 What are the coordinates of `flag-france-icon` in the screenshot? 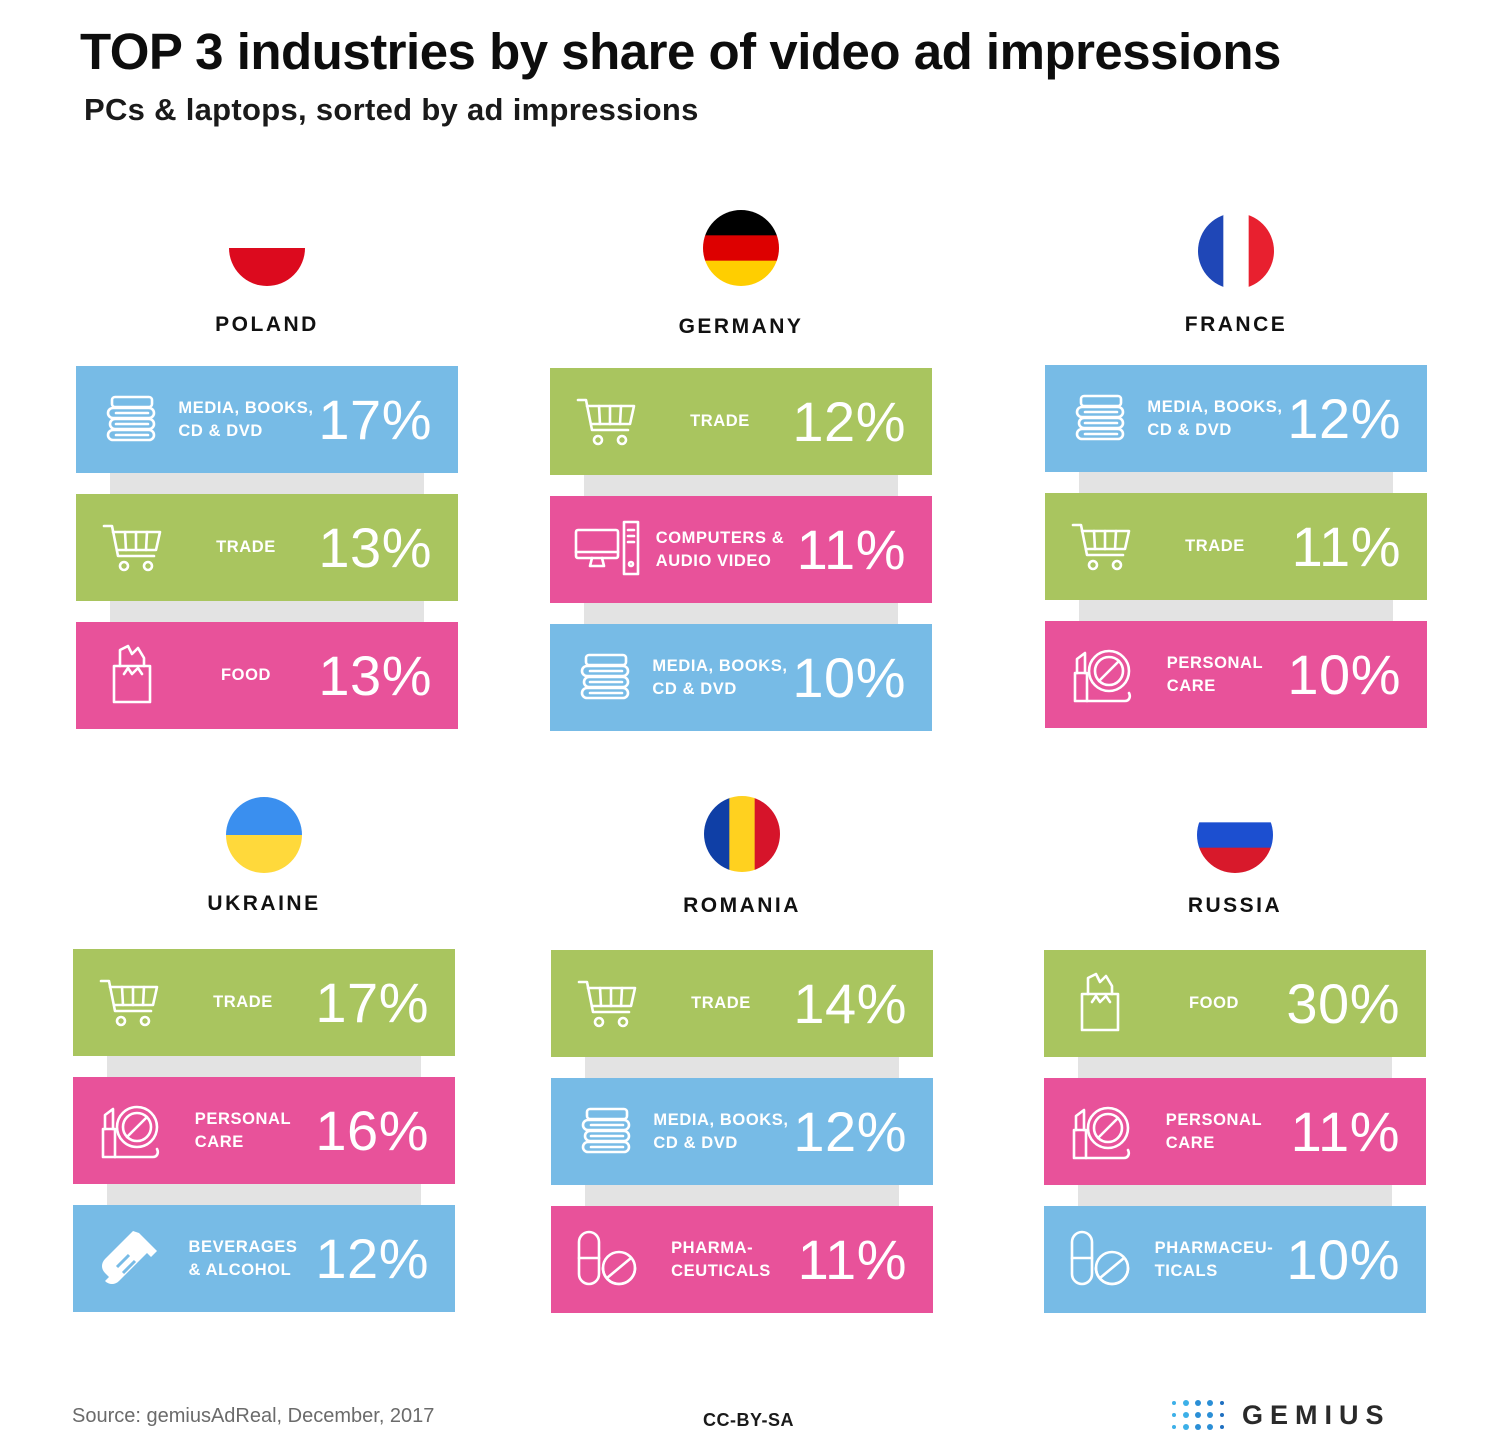 It's located at (1236, 251).